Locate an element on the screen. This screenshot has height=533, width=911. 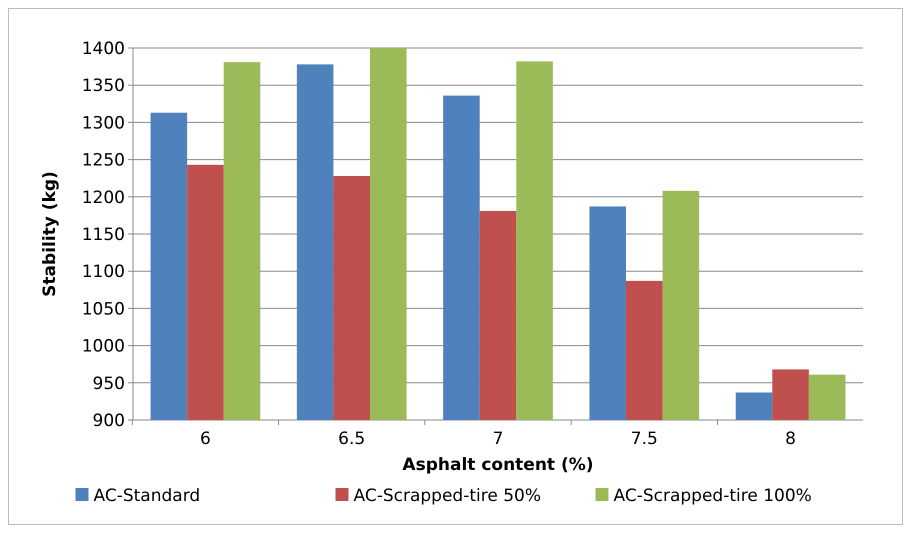
x-tick-label: 7 is located at coordinates (498, 439).